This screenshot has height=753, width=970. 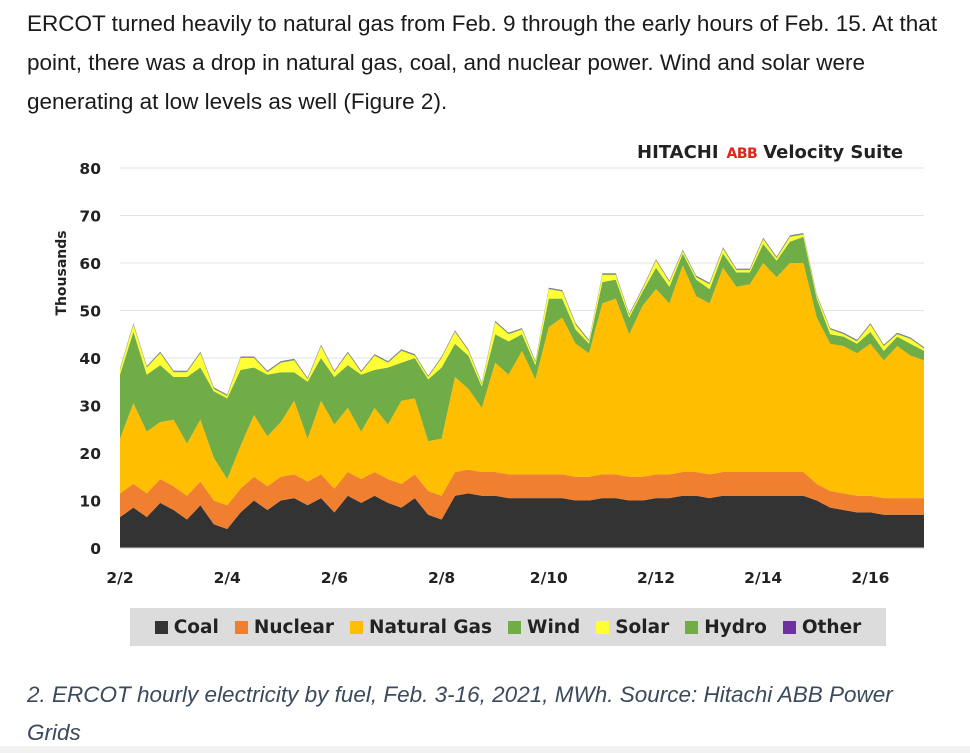 What do you see at coordinates (441, 578) in the screenshot?
I see `x-tick-label: 2/8` at bounding box center [441, 578].